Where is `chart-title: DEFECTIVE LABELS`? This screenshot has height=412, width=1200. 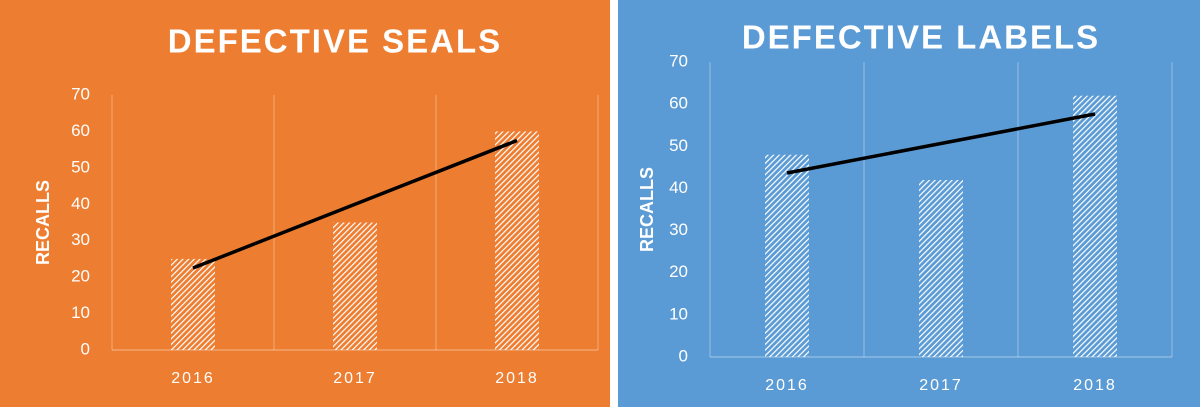 chart-title: DEFECTIVE LABELS is located at coordinates (921, 37).